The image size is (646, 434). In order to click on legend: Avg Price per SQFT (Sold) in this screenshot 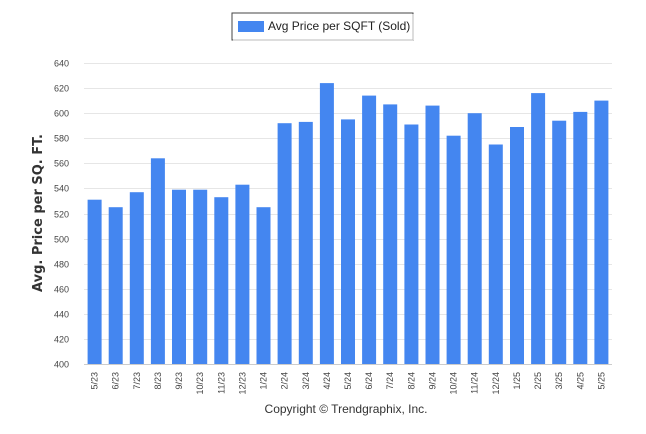, I will do `click(322, 26)`.